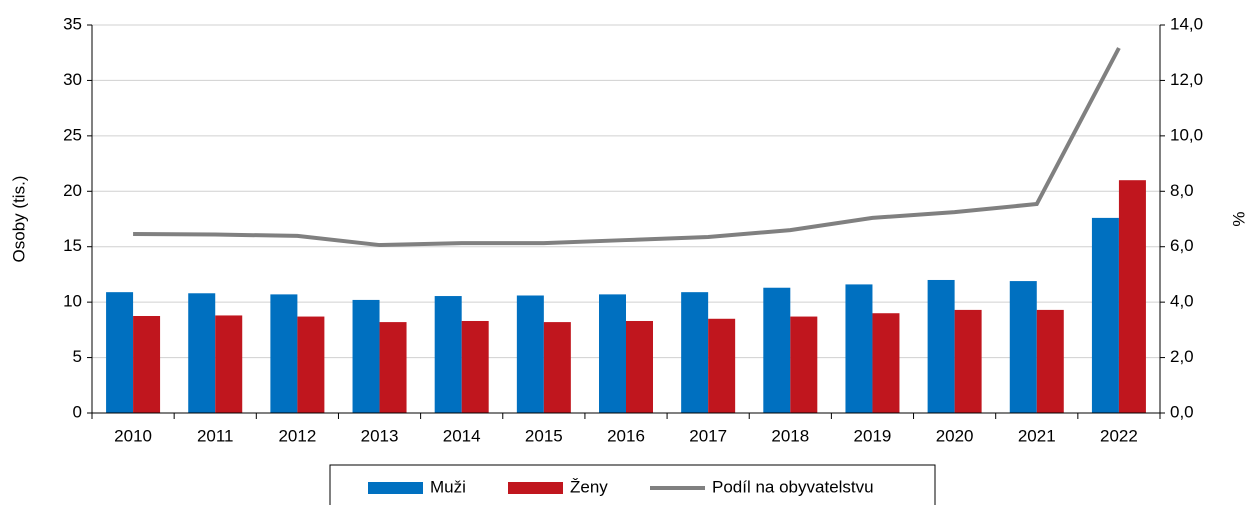 This screenshot has height=505, width=1253. I want to click on y-tick-label: 30, so click(72, 79).